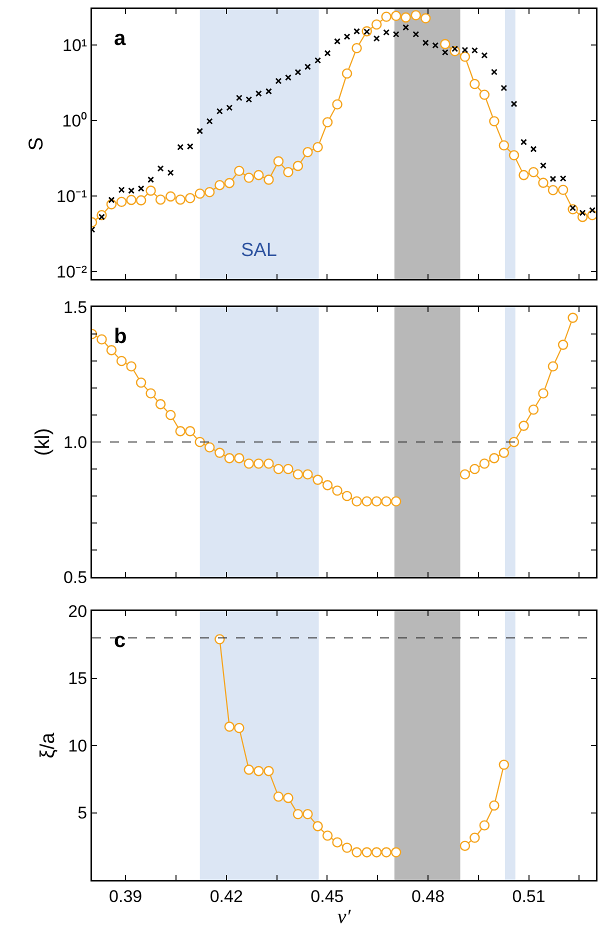 The width and height of the screenshot is (599, 931). Describe the element at coordinates (72, 196) in the screenshot. I see `y-tick-label: 10⁻¹` at that location.